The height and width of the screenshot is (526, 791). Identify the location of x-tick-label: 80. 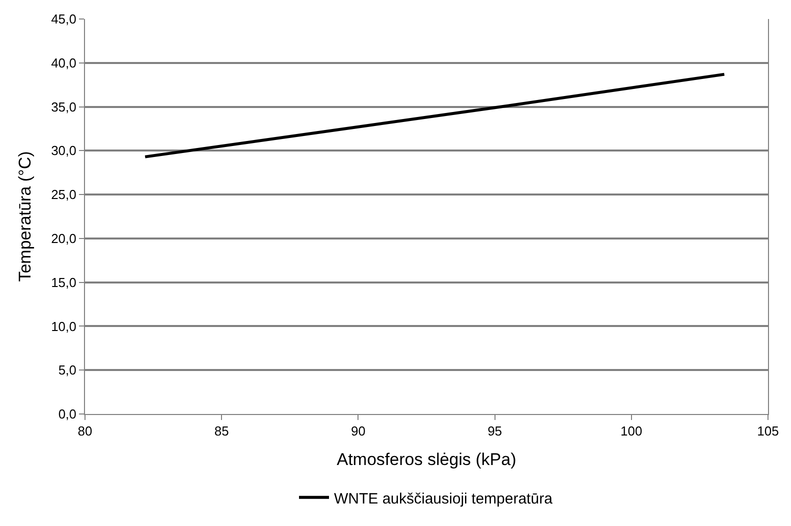
(85, 431).